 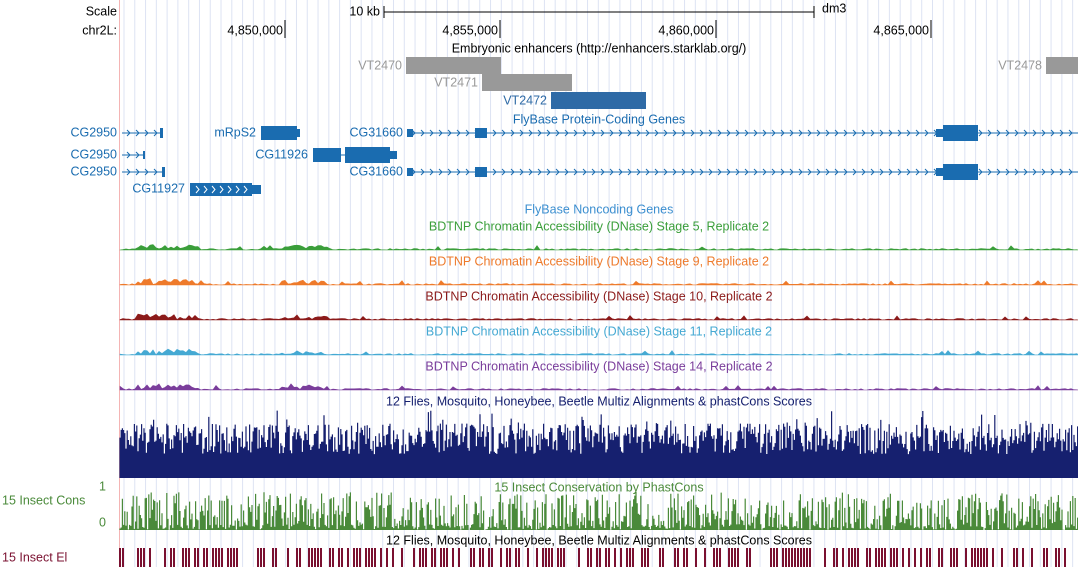 I want to click on enhancer-label: VT2472, so click(x=525, y=100).